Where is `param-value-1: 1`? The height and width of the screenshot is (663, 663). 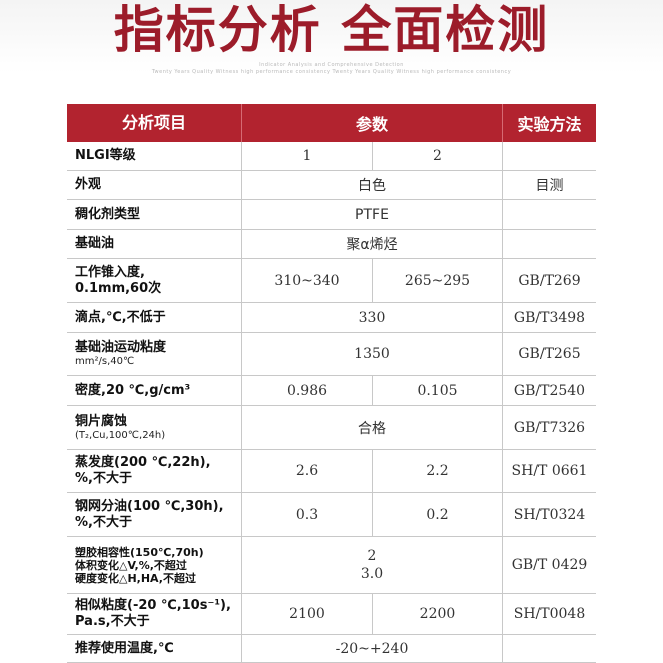 param-value-1: 1 is located at coordinates (306, 156).